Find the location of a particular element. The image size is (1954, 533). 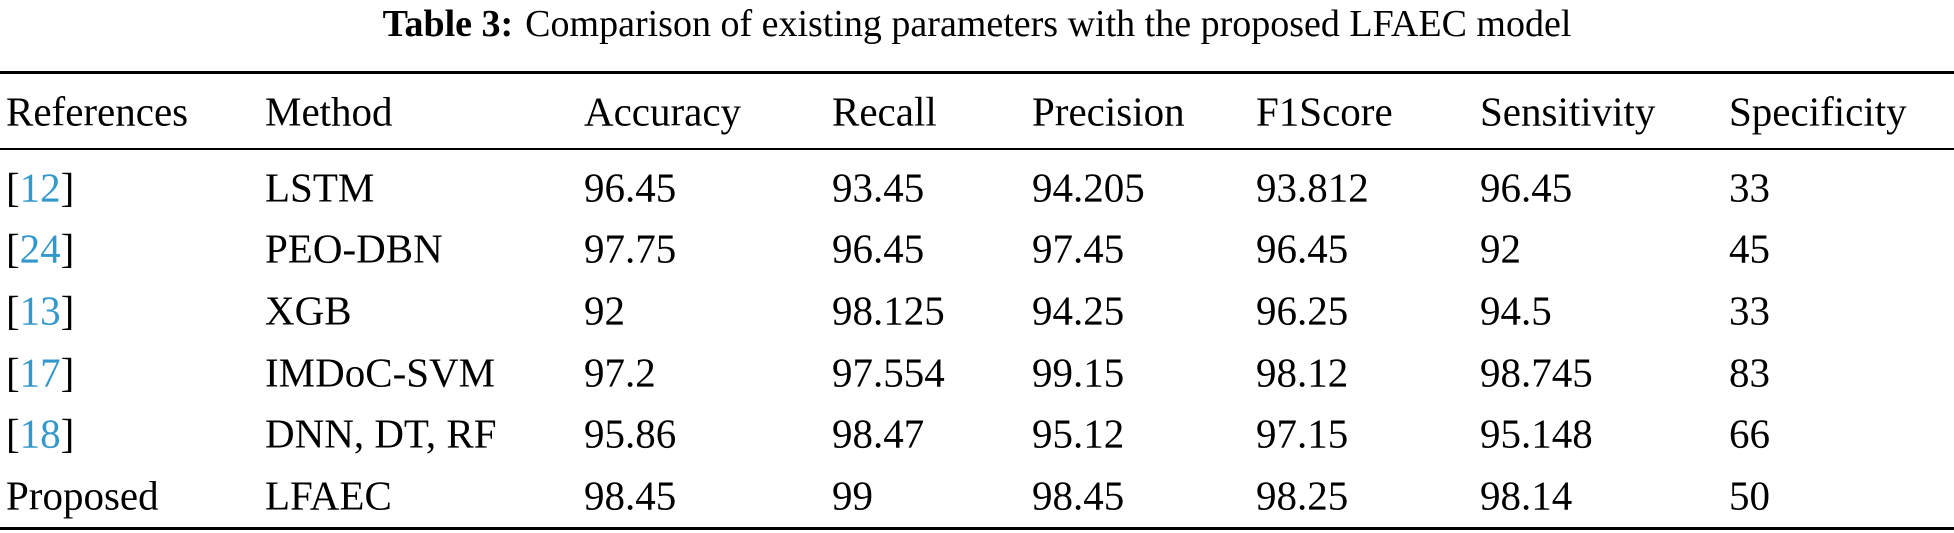

reference-link: 18 is located at coordinates (40, 433).